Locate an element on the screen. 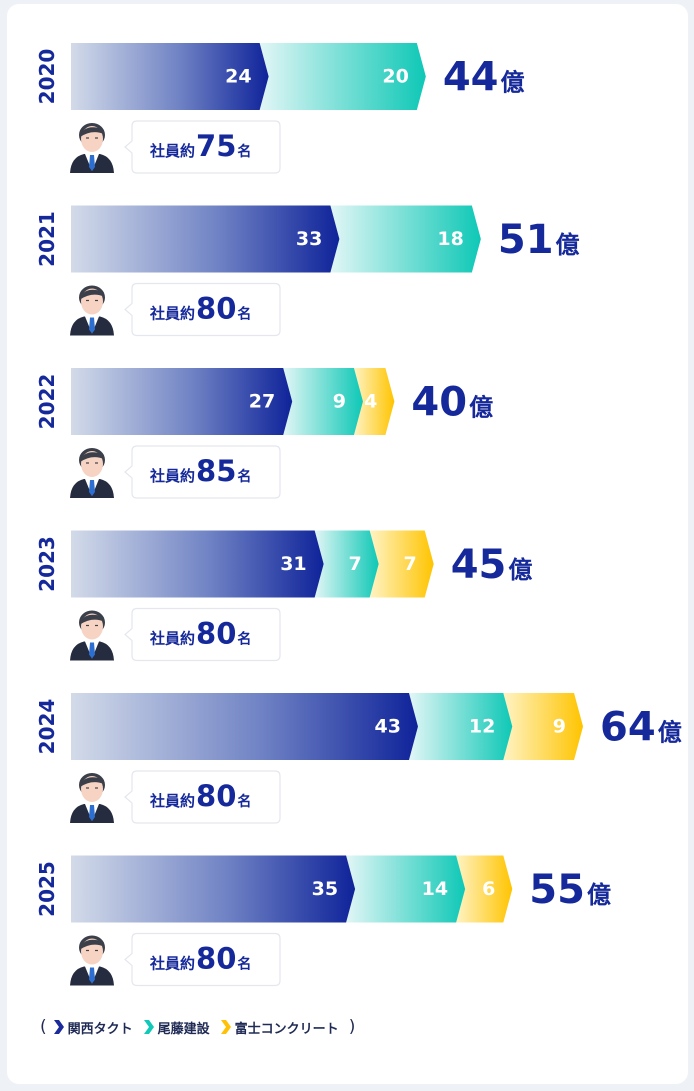 The image size is (694, 1091). bar-value-label: 35 is located at coordinates (325, 889).